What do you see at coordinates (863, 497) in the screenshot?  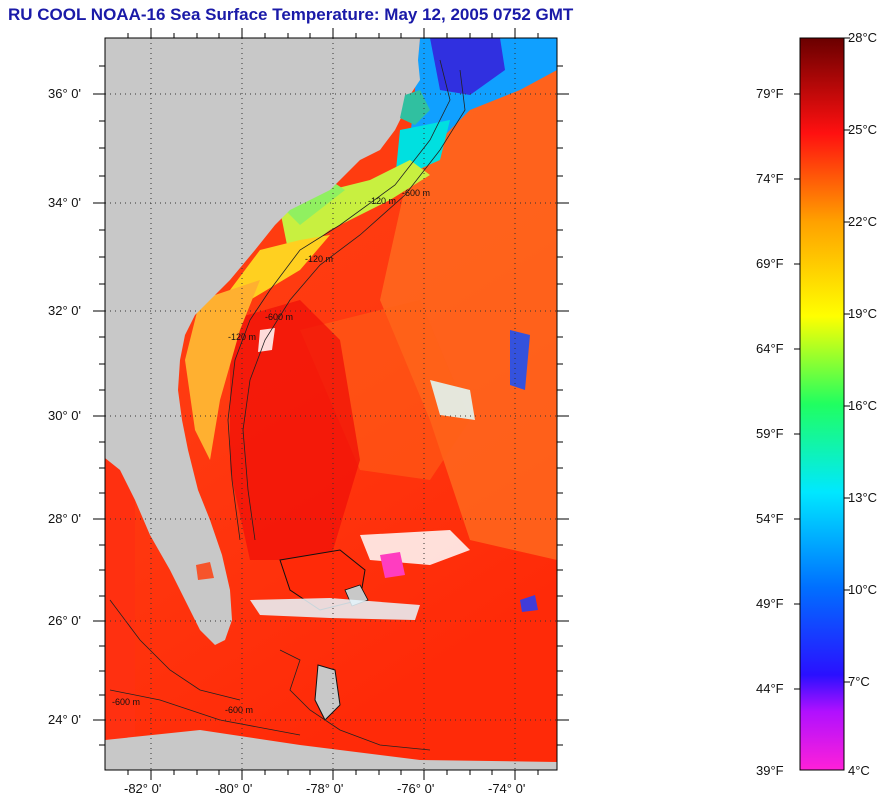 I see `colorbar-c-label: 13°C` at bounding box center [863, 497].